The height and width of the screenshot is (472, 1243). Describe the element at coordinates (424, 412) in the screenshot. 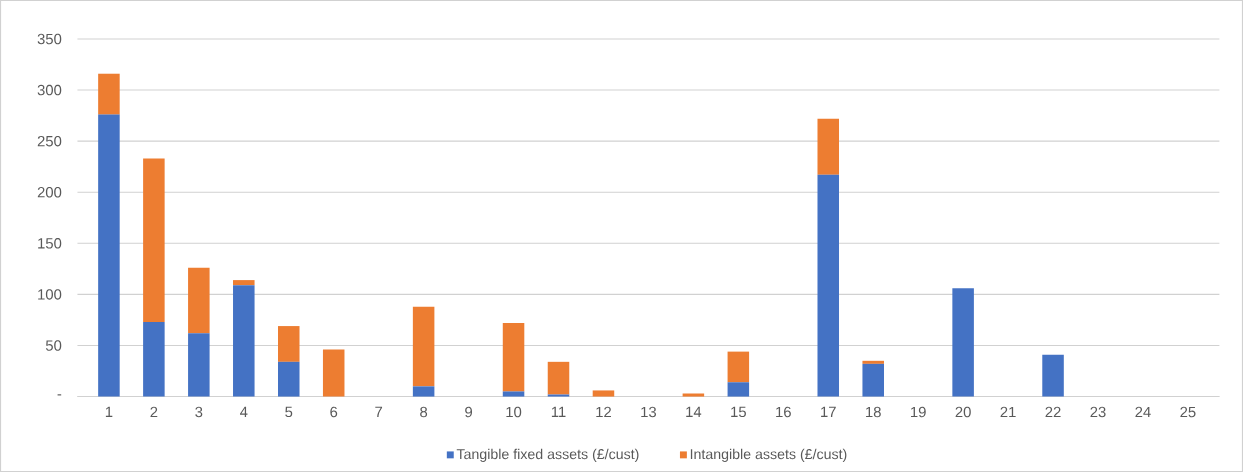

I see `x-tick-label: 8` at that location.